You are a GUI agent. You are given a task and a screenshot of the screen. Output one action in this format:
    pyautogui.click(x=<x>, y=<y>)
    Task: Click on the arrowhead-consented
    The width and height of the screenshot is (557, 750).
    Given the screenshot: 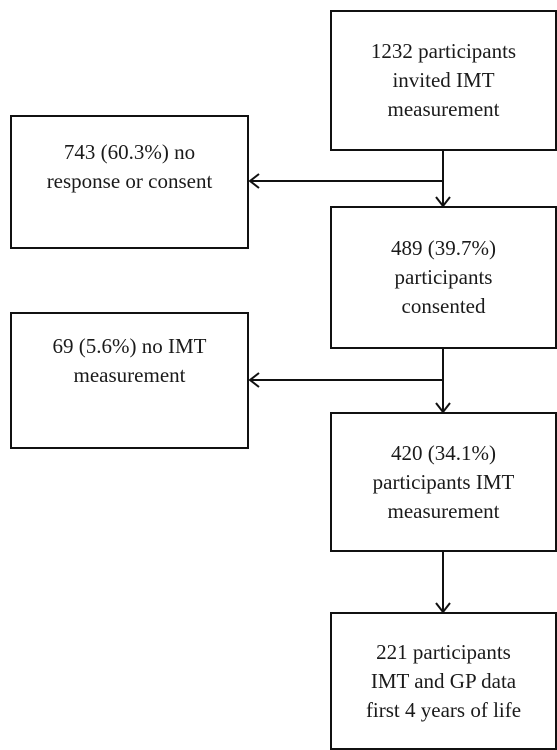 What is the action you would take?
    pyautogui.click(x=443, y=202)
    